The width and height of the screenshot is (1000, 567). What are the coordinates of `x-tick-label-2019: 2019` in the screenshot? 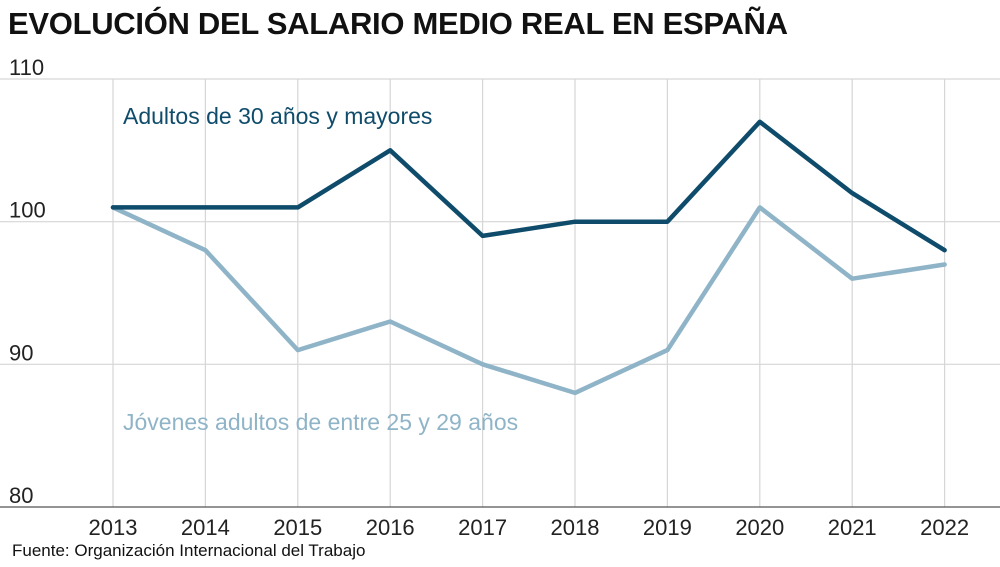 It's located at (667, 527).